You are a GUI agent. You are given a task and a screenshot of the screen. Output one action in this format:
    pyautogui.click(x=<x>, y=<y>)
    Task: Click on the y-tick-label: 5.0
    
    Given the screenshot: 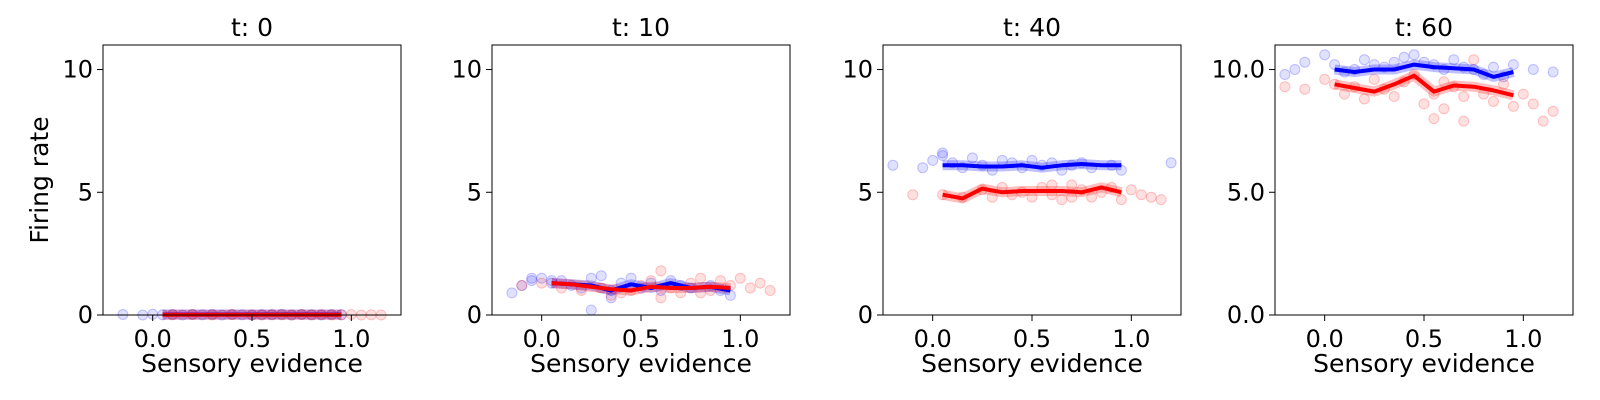 What is the action you would take?
    pyautogui.click(x=1246, y=192)
    